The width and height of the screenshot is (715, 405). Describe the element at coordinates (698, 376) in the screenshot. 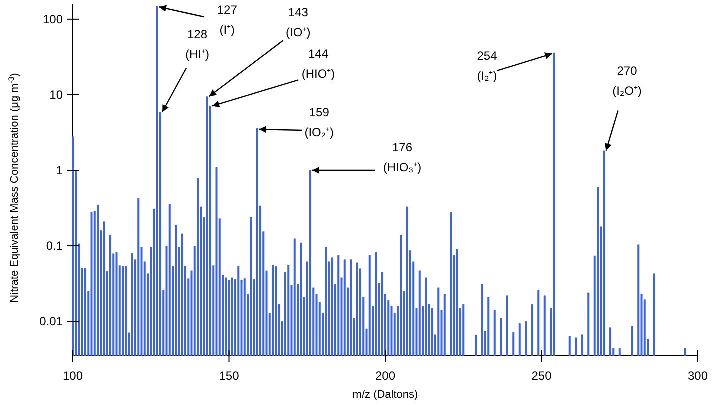

I see `x-tick-label: 300` at that location.